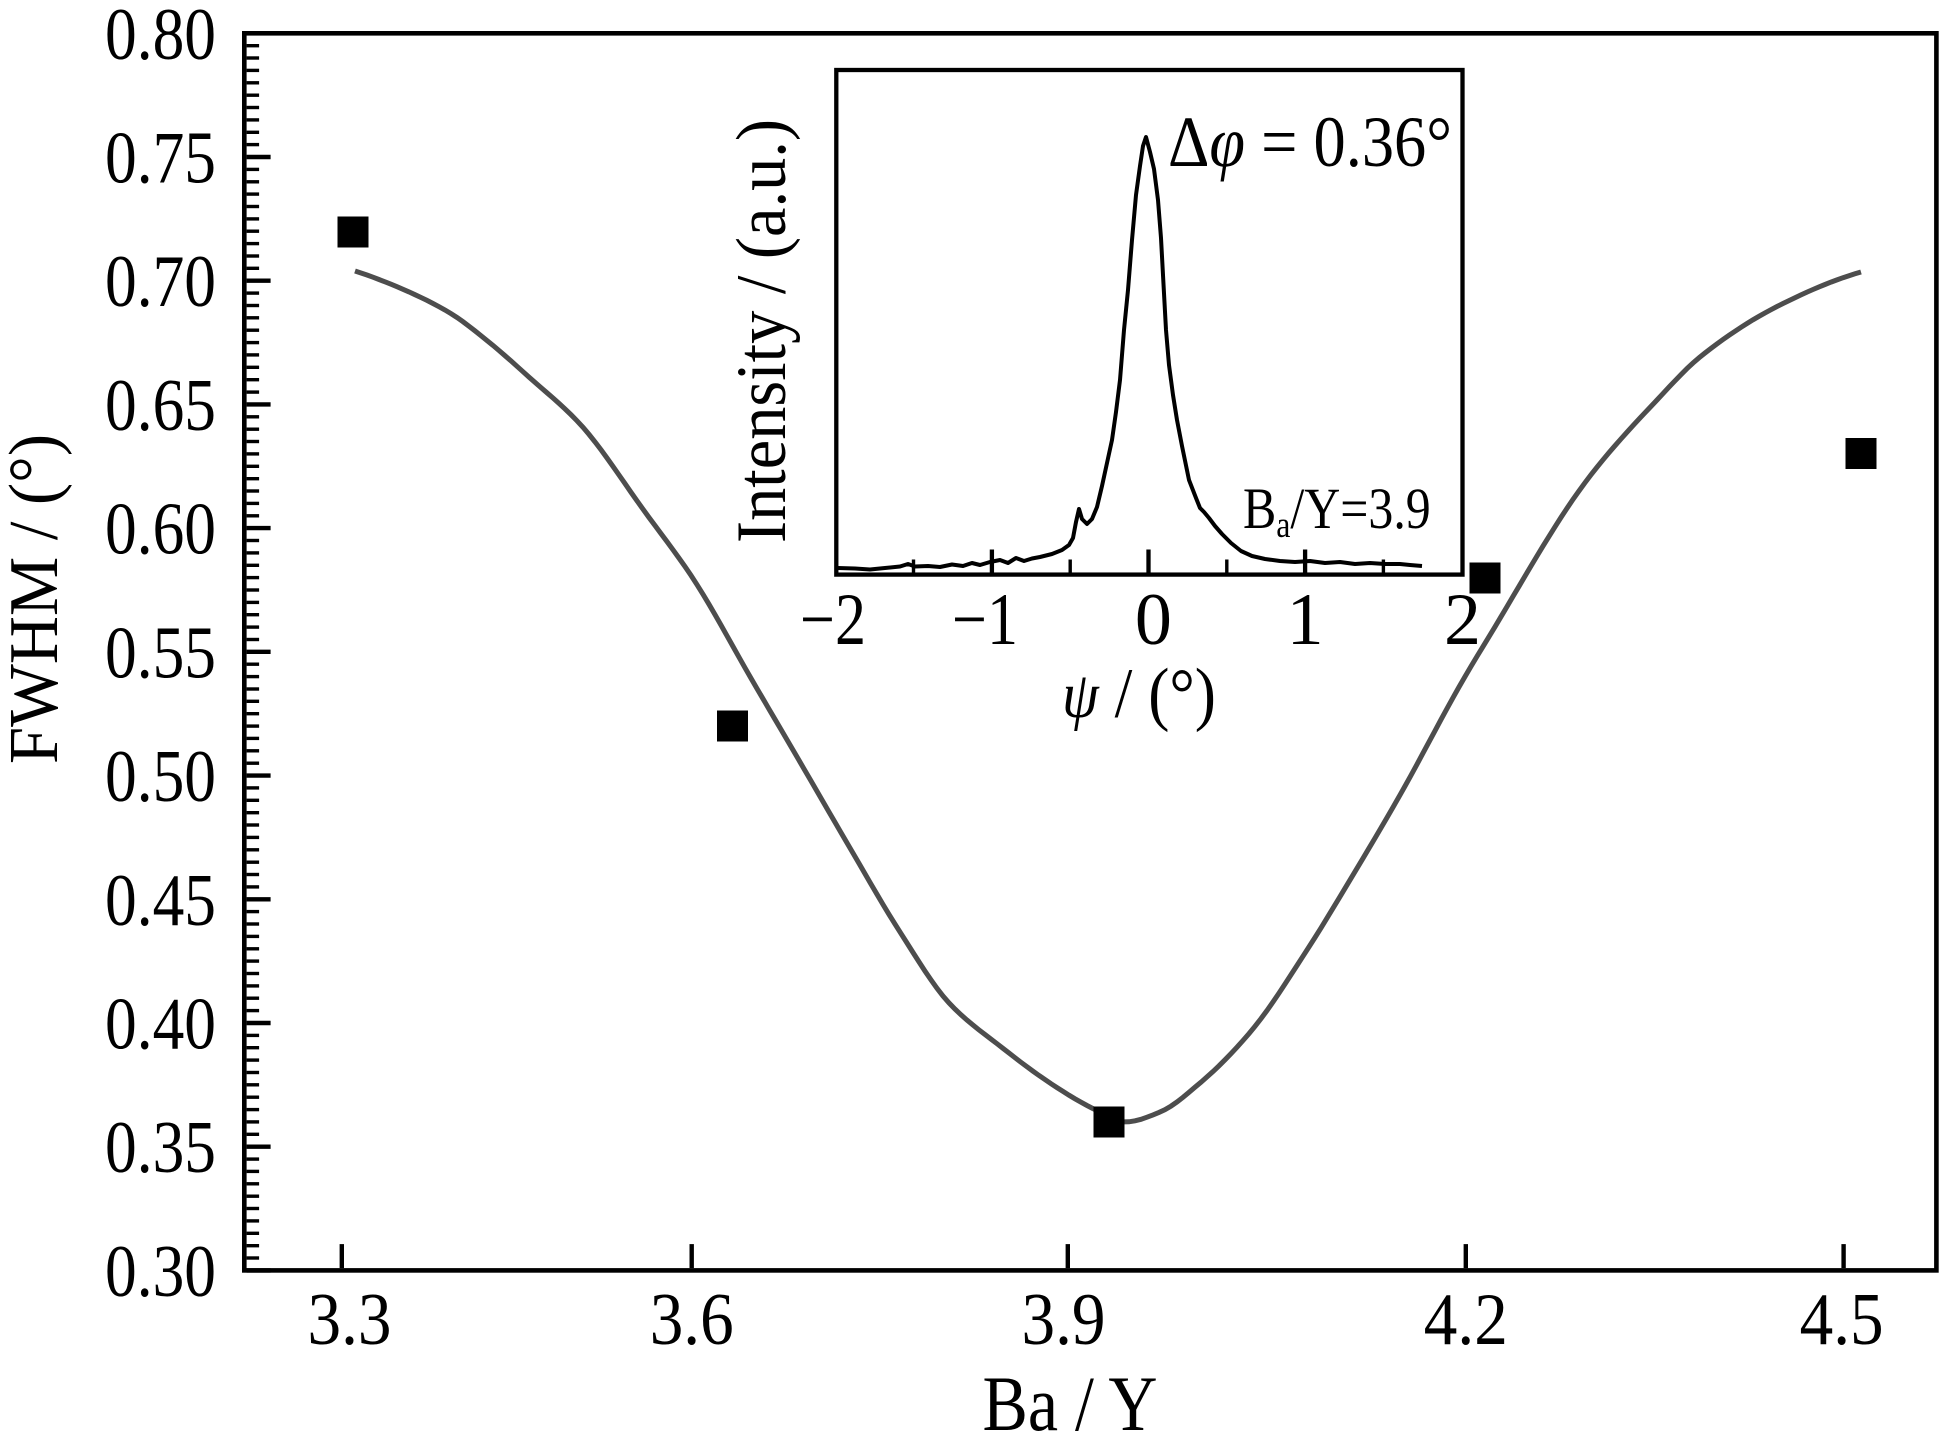  I want to click on svg-text: 3.9, so click(1064, 1320).